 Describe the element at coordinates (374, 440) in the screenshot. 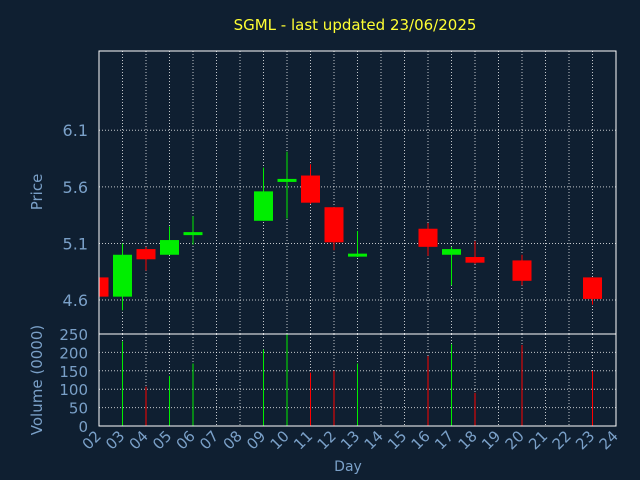

I see `x-tick-label: 14` at that location.